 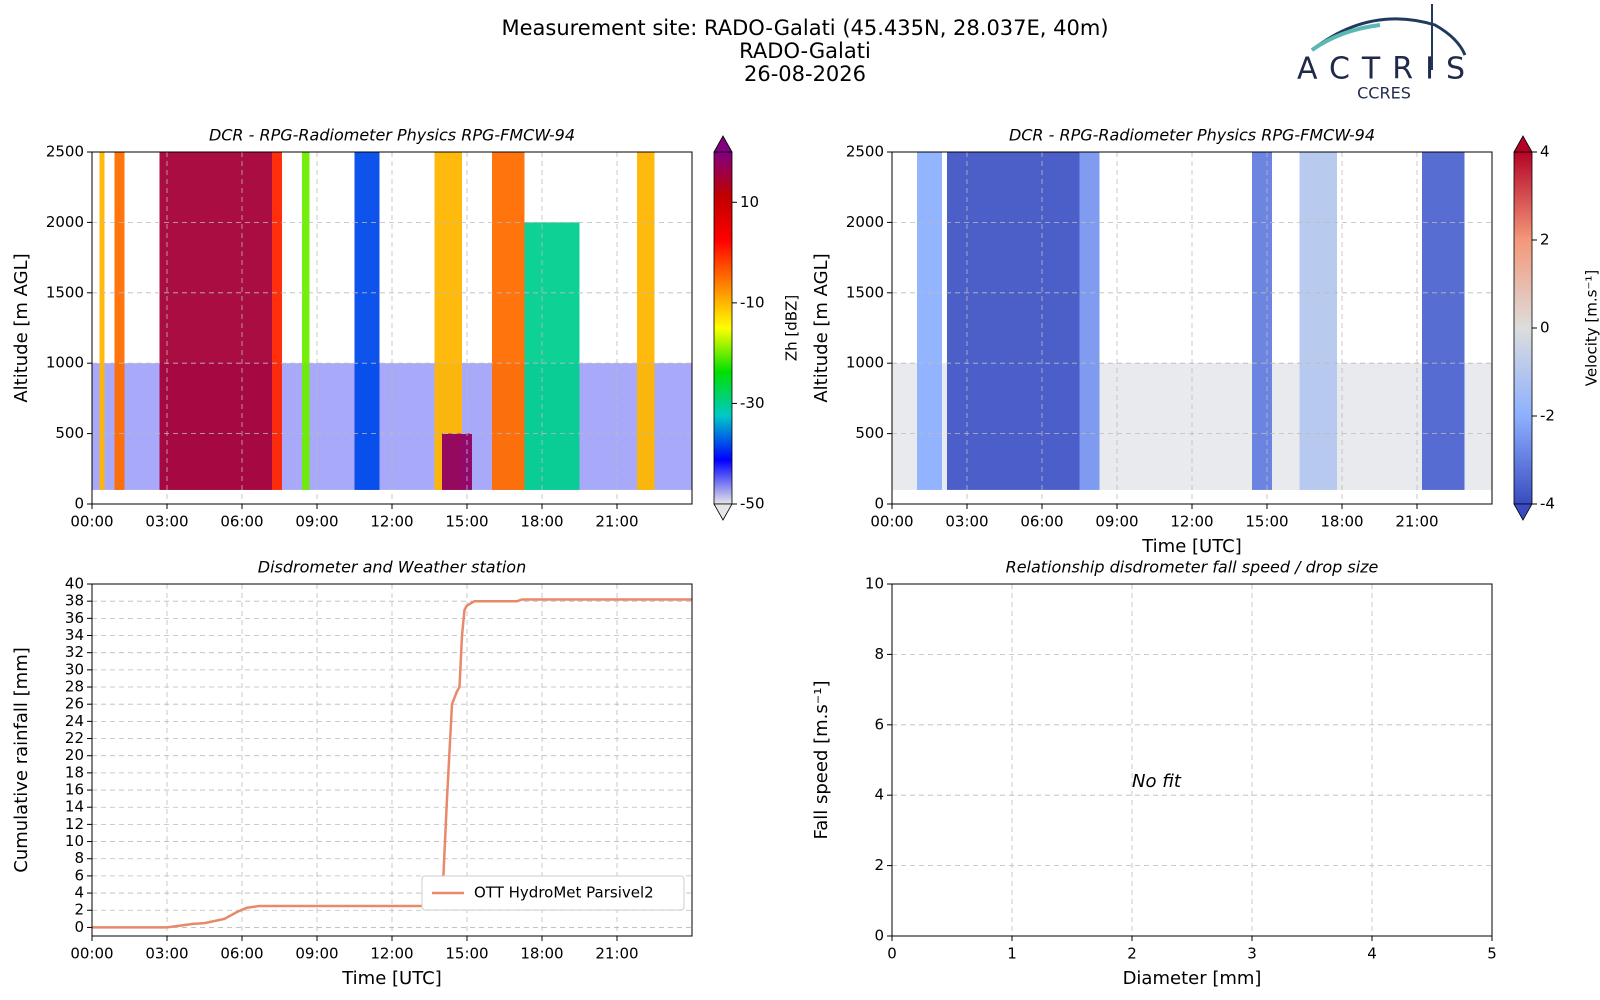 What do you see at coordinates (1547, 504) in the screenshot?
I see `colorbar-tick-label: -4` at bounding box center [1547, 504].